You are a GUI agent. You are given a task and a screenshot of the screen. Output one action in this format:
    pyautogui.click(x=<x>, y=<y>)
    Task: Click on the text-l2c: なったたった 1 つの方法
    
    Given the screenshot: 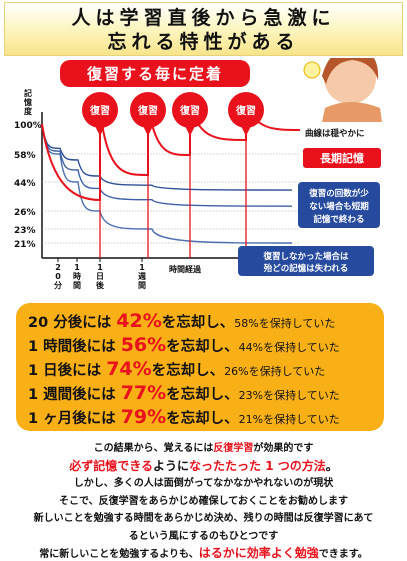 What is the action you would take?
    pyautogui.click(x=257, y=465)
    